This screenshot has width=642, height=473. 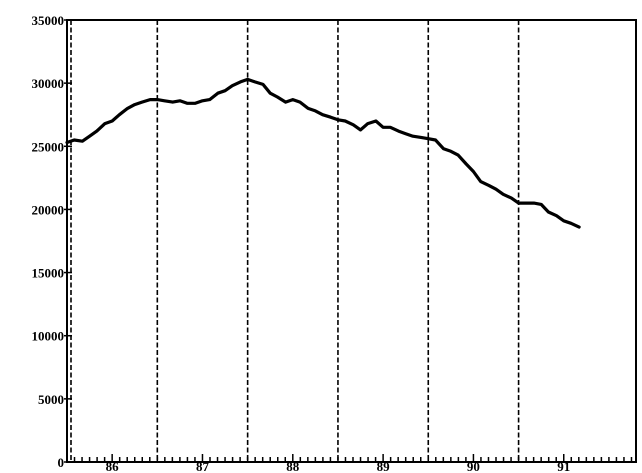 I want to click on x-tick-label: 87, so click(x=203, y=466).